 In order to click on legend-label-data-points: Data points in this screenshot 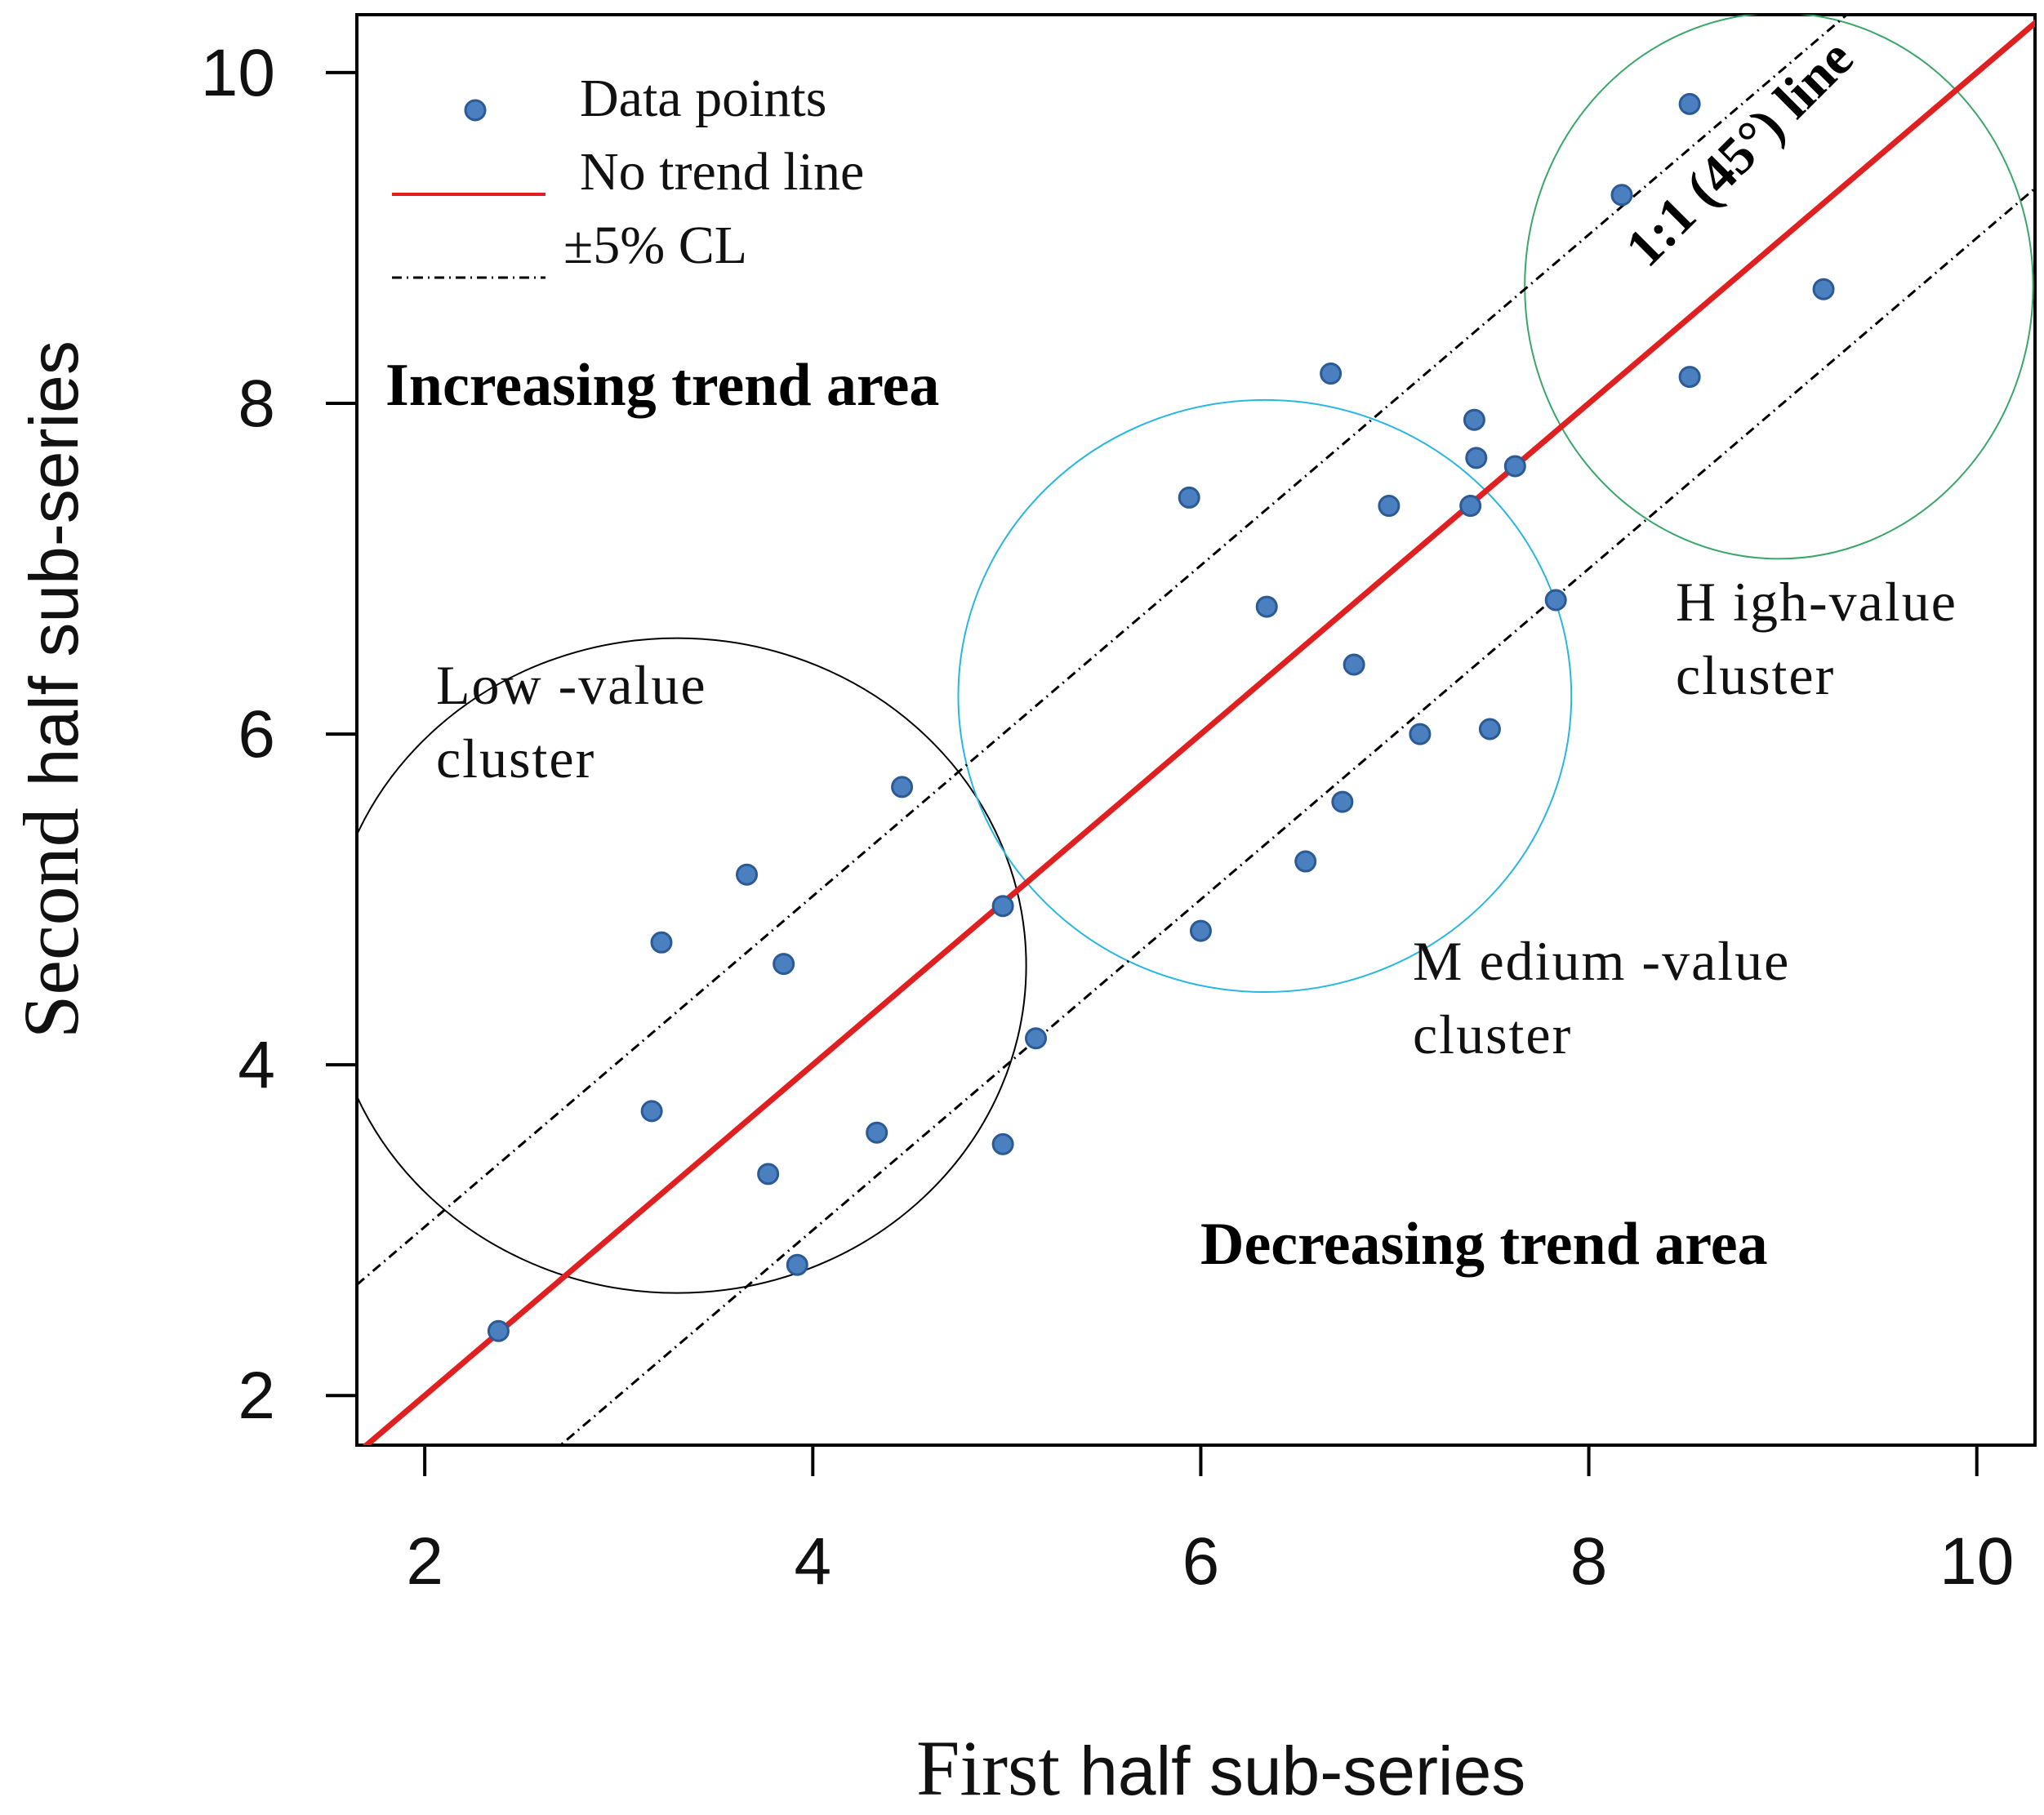, I will do `click(703, 99)`.